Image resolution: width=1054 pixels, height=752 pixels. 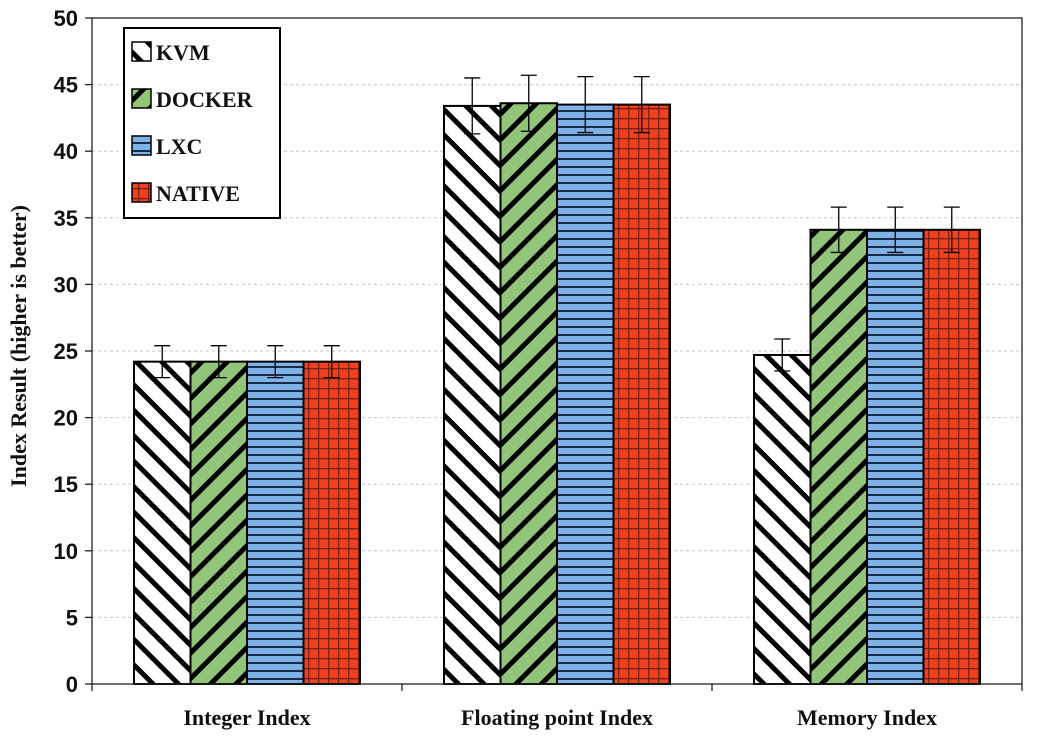 I want to click on y-tick-label: 10, so click(x=66, y=551).